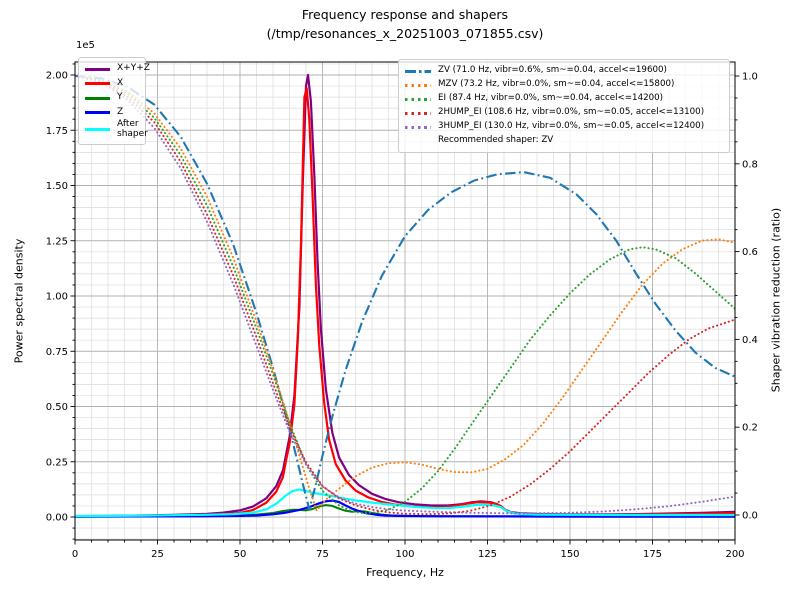  What do you see at coordinates (57, 186) in the screenshot?
I see `y-left-tick-label: 1.50` at bounding box center [57, 186].